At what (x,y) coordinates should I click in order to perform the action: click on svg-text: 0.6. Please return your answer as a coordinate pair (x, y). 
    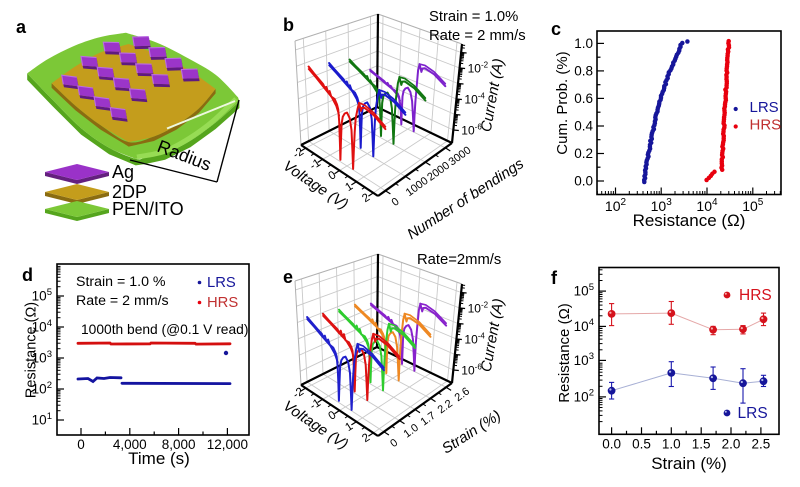
    Looking at the image, I should click on (583, 98).